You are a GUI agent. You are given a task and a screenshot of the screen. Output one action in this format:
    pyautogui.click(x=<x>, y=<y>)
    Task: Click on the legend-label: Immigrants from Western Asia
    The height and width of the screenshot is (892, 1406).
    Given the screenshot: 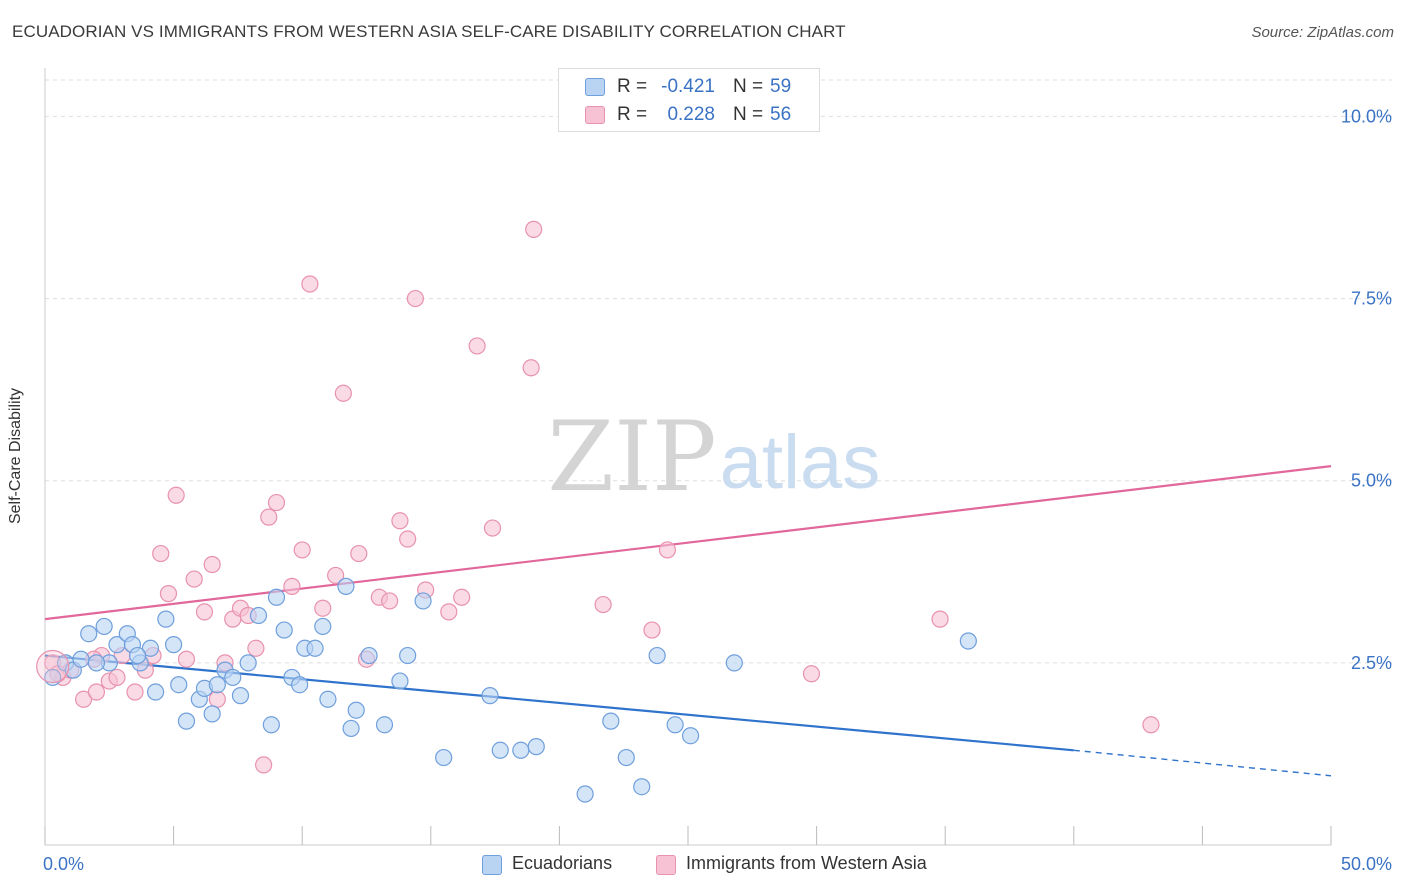 What is the action you would take?
    pyautogui.click(x=806, y=863)
    